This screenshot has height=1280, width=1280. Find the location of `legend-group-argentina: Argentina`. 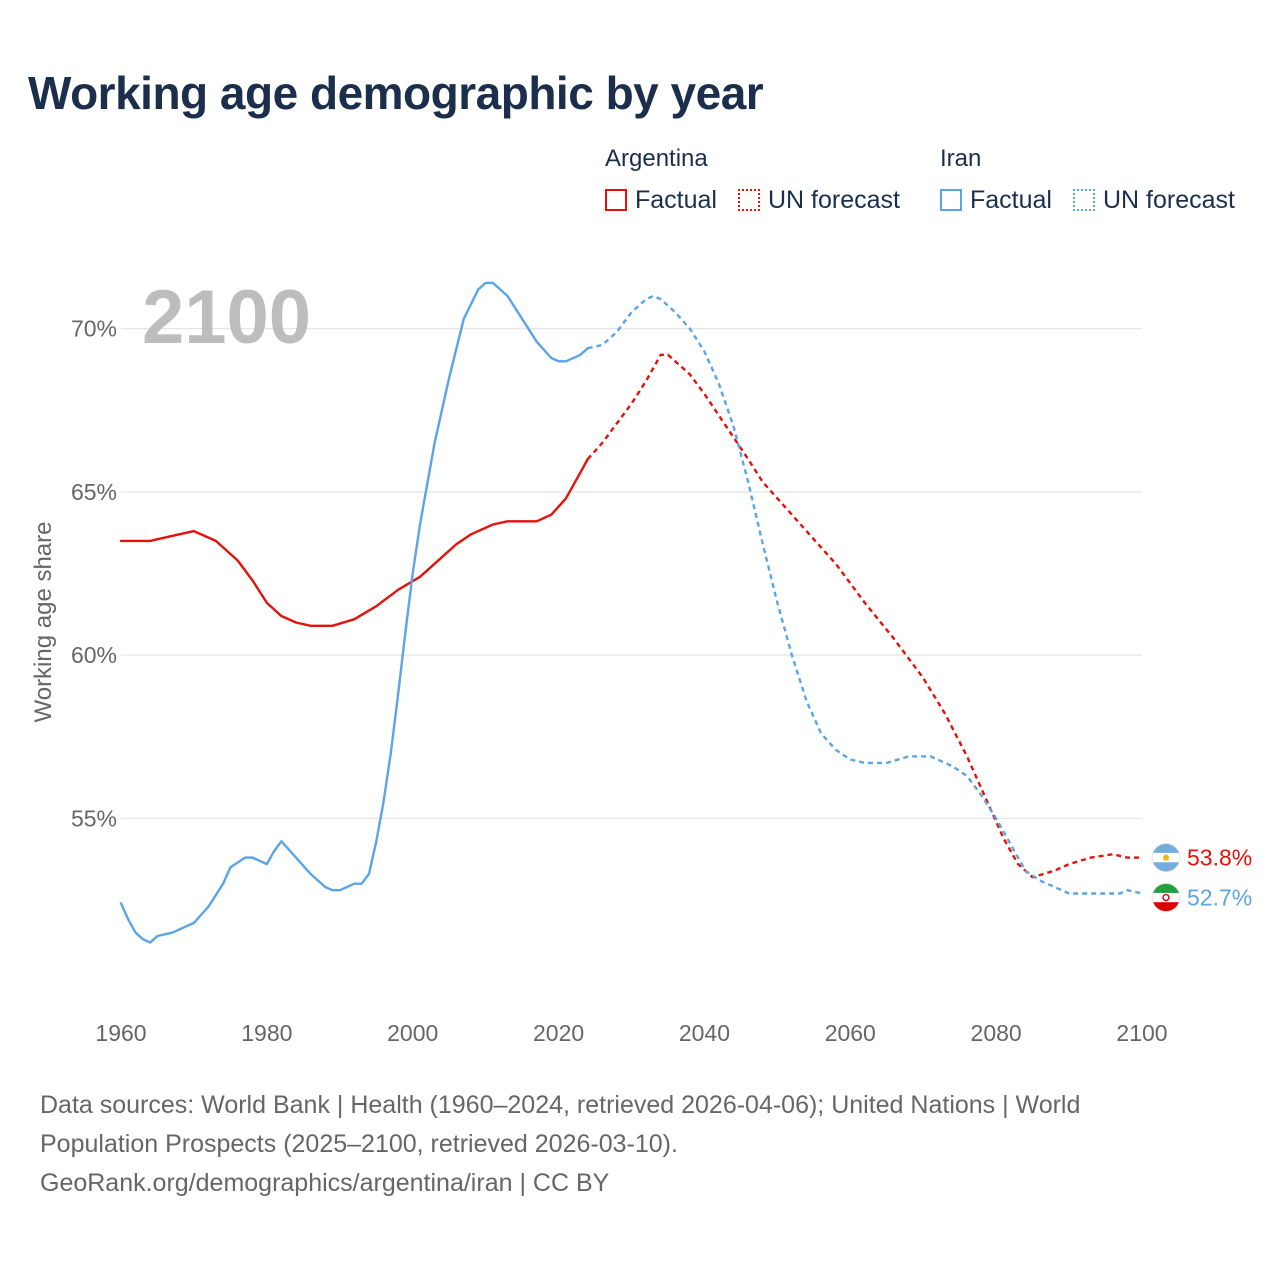

legend-group-argentina: Argentina is located at coordinates (656, 158).